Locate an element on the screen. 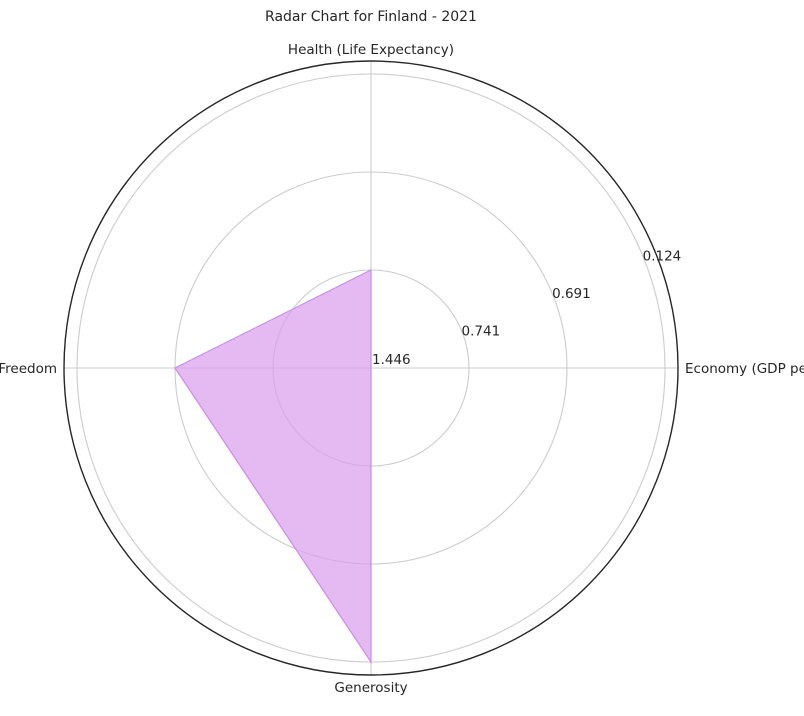  axis-label-4: Generosity is located at coordinates (370, 688).